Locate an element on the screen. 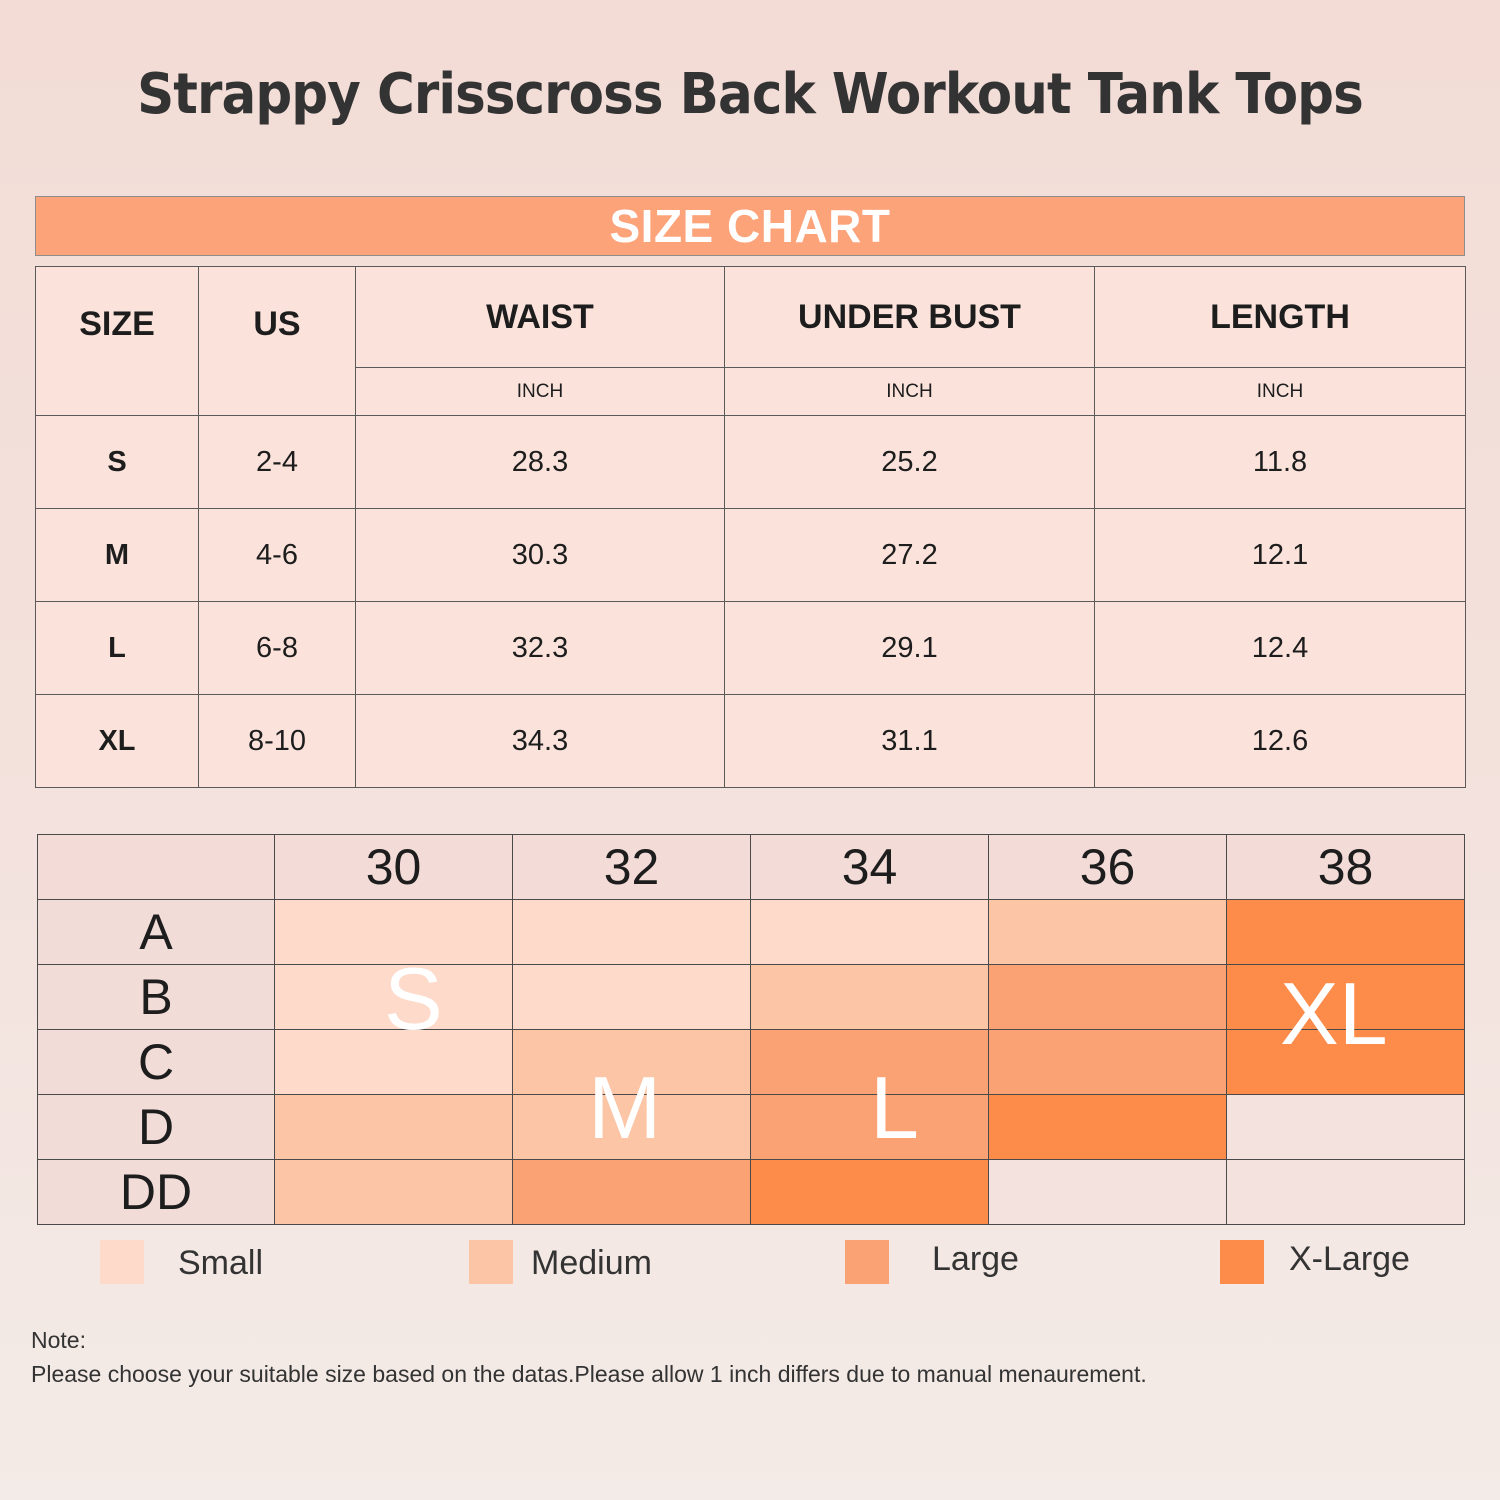  table-row: M 4-6 30.3 27.2 12.1 is located at coordinates (750, 555).